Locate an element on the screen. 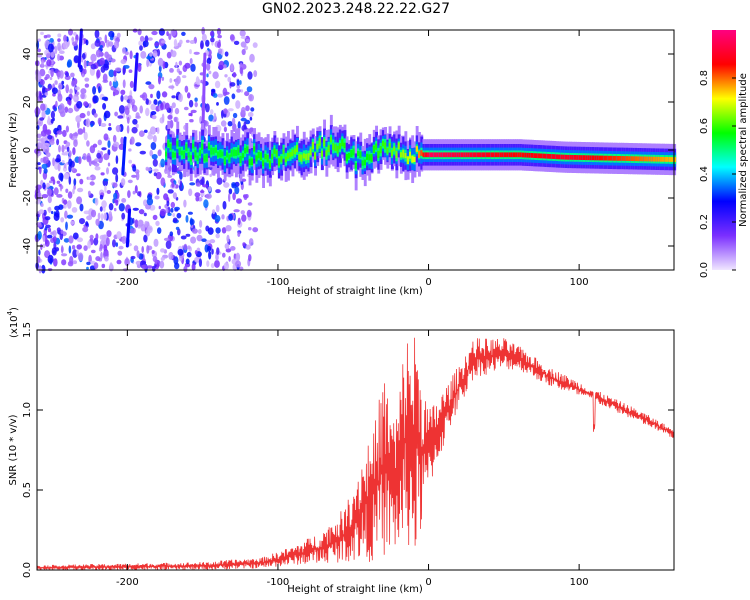  noise-streak is located at coordinates (136, 72).